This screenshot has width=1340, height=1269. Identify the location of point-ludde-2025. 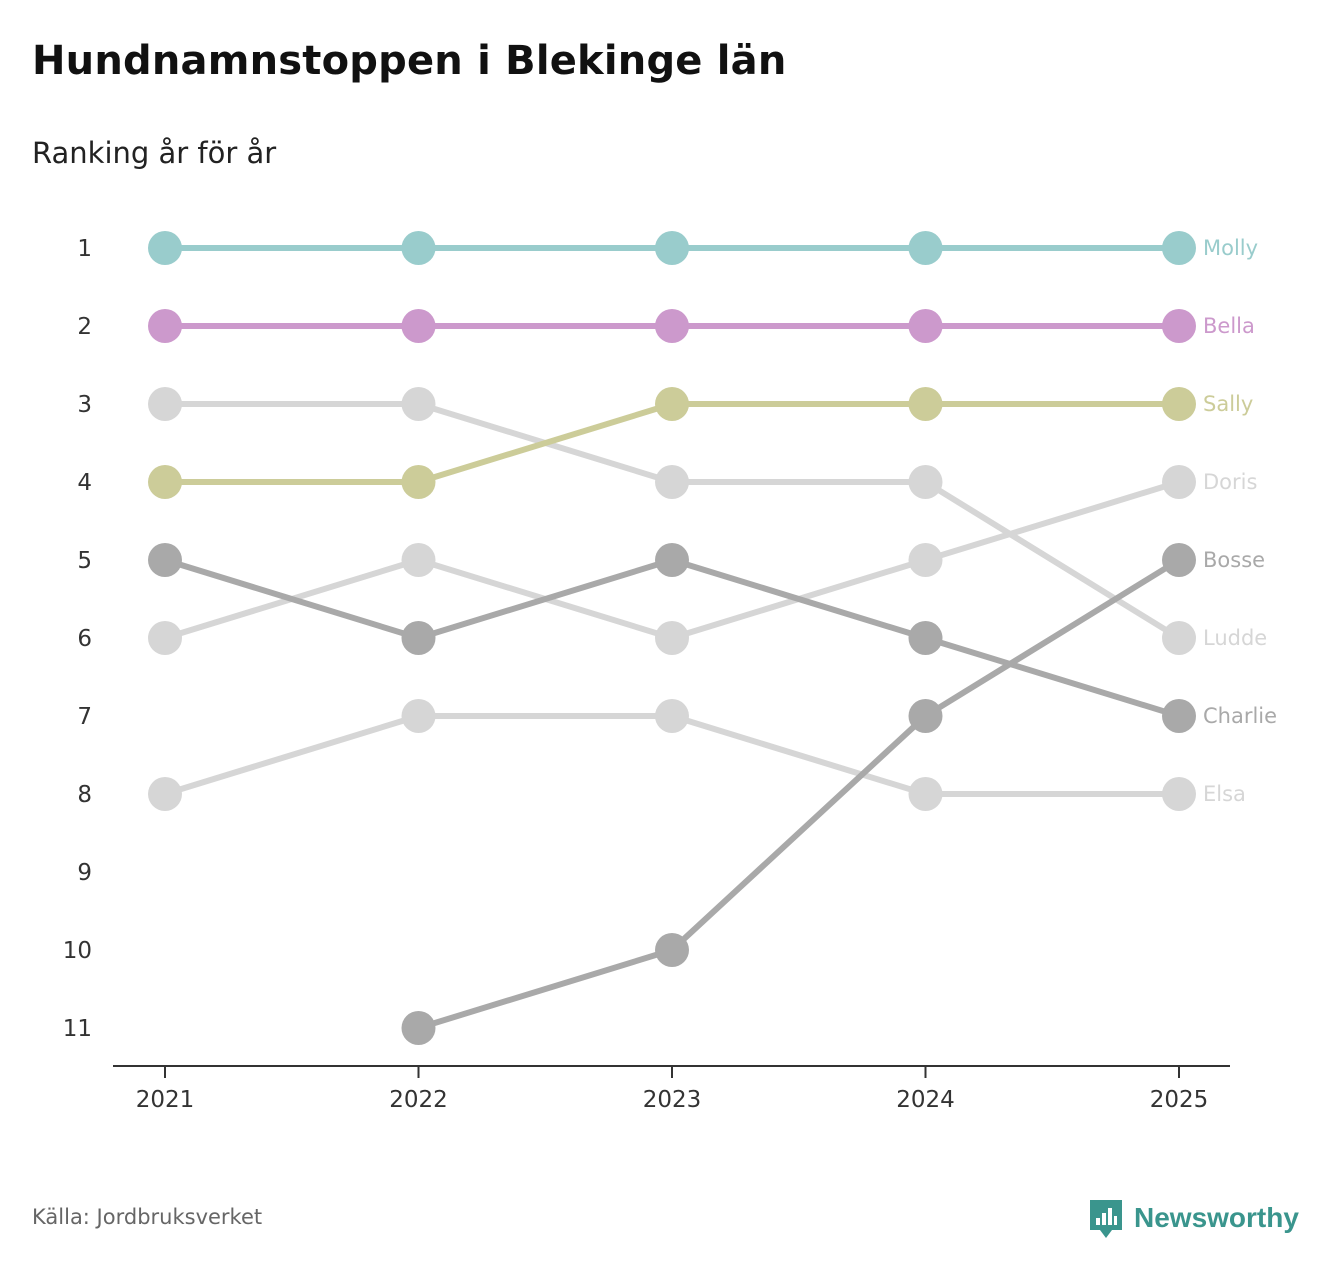
(1179, 638).